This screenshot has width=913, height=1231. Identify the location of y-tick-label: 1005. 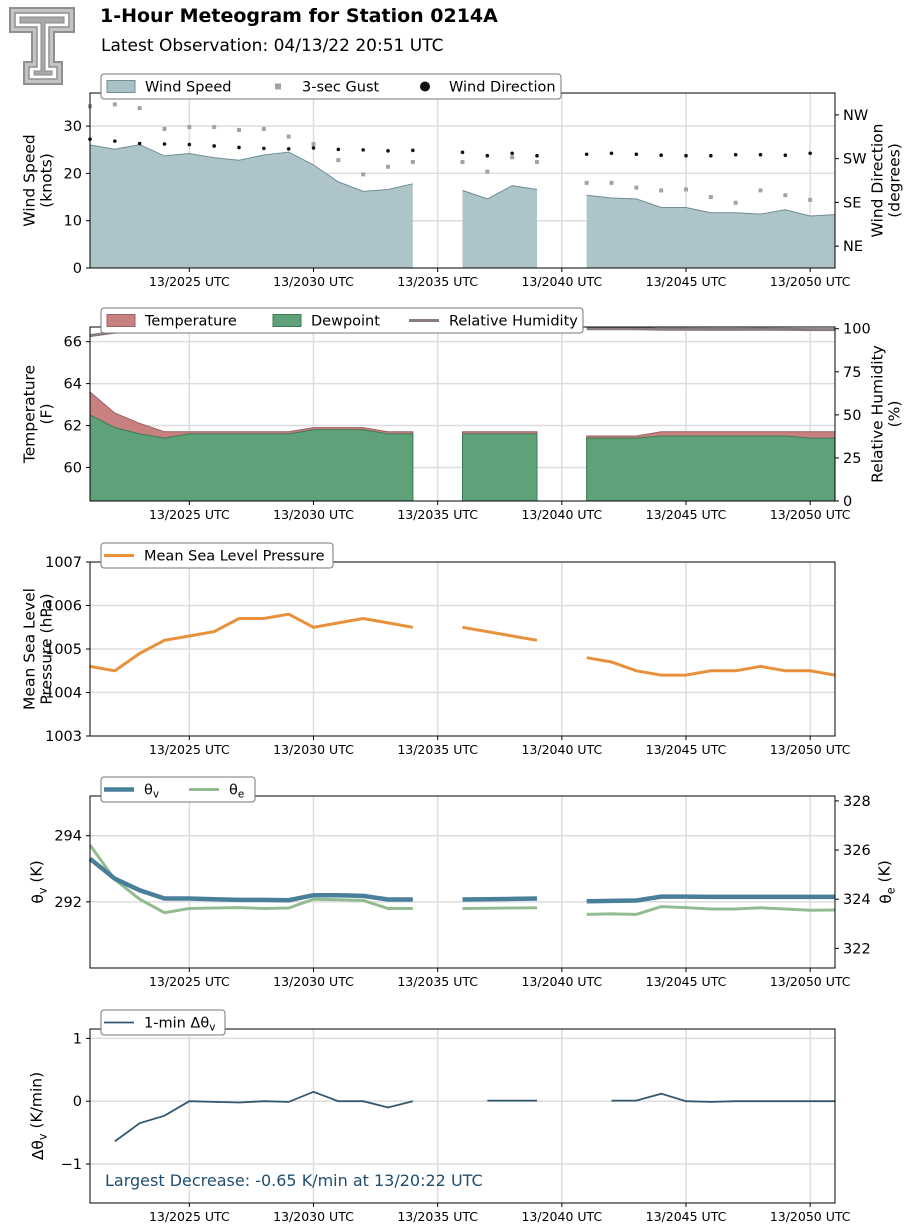
(63, 650).